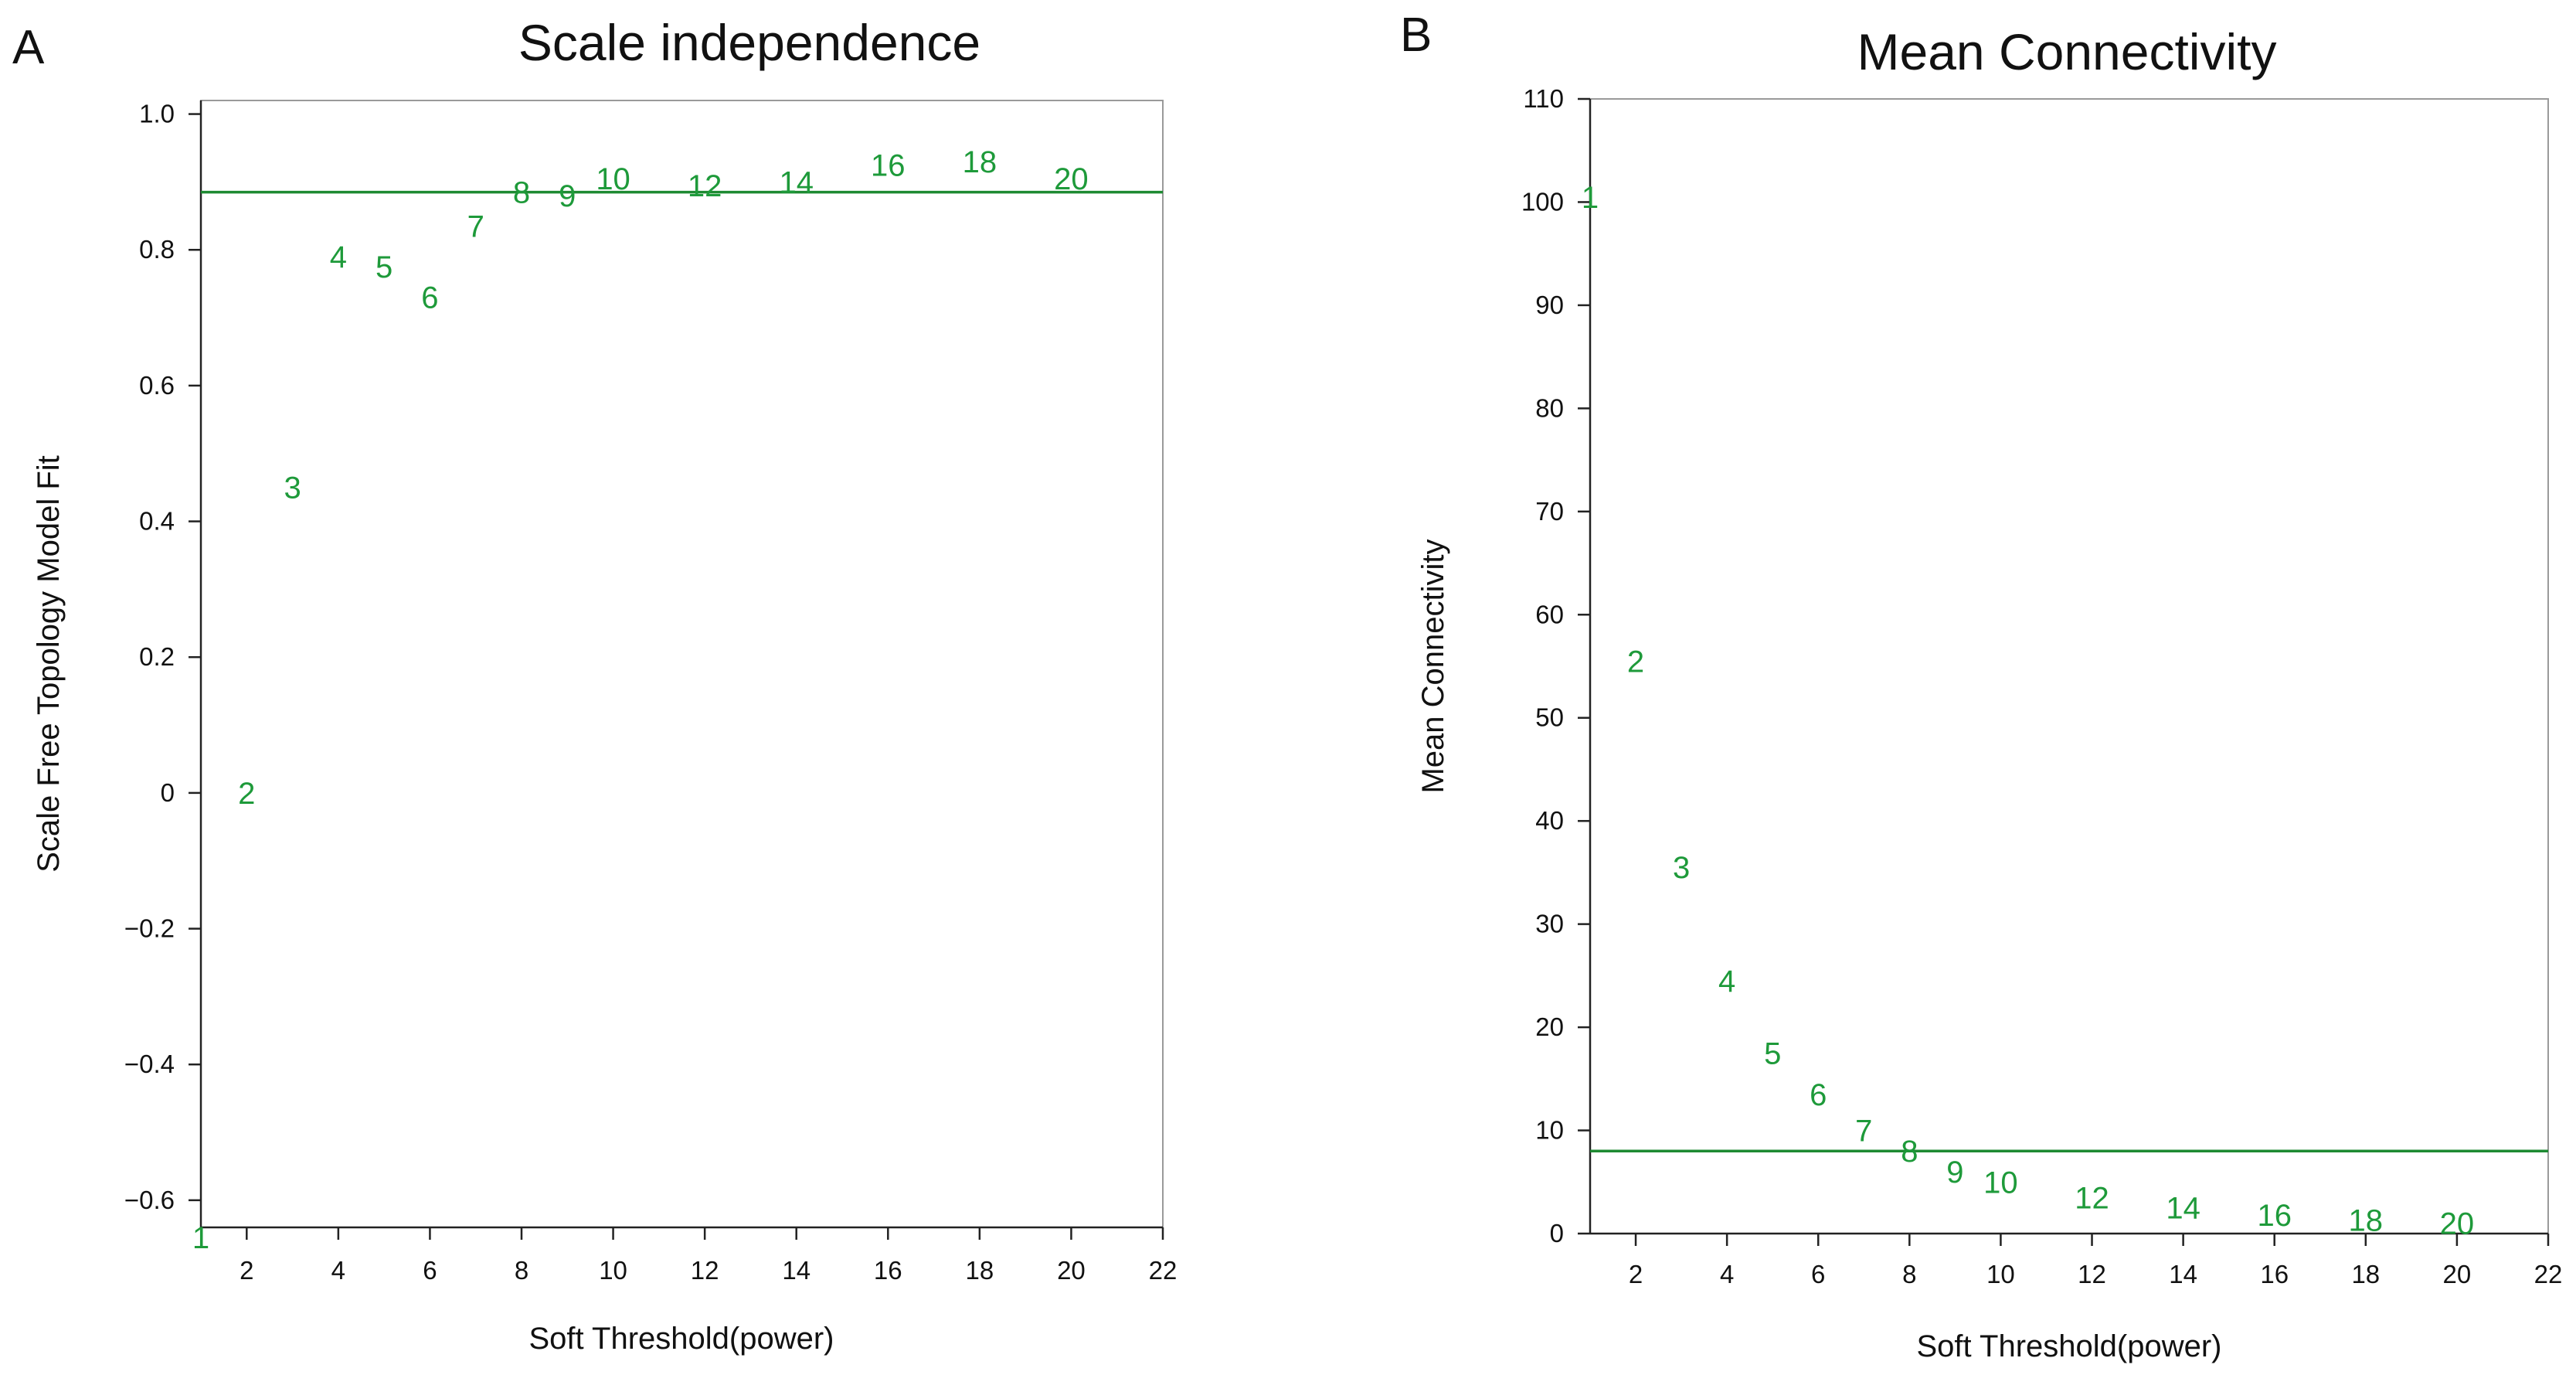 The width and height of the screenshot is (2576, 1375). What do you see at coordinates (1071, 1270) in the screenshot?
I see `x-tick-label-a: 20` at bounding box center [1071, 1270].